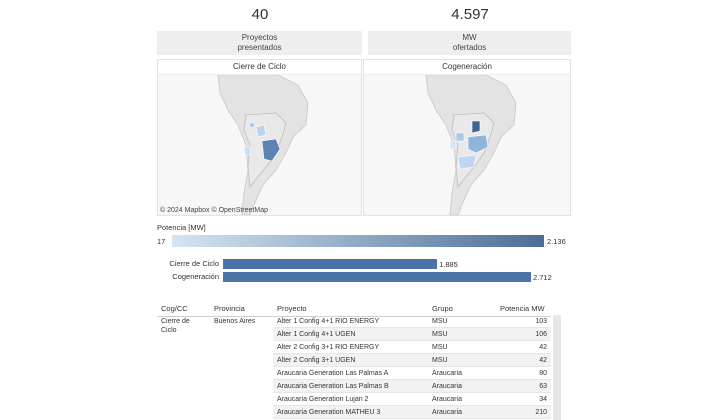  What do you see at coordinates (543, 373) in the screenshot?
I see `cell-potencia: 80` at bounding box center [543, 373].